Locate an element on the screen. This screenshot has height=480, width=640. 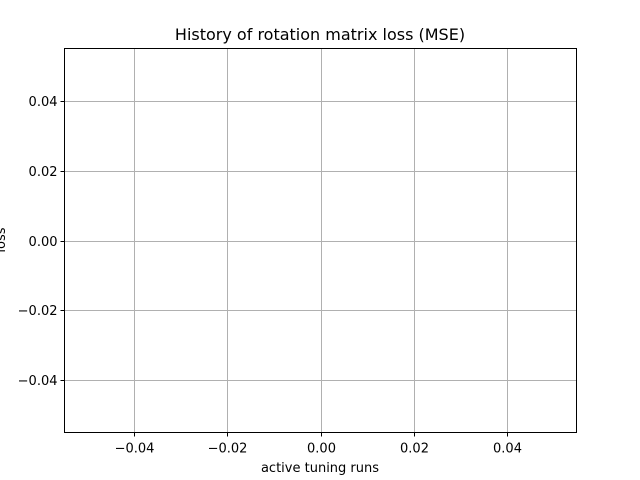
x-axis-label: active tuning runs is located at coordinates (320, 468).